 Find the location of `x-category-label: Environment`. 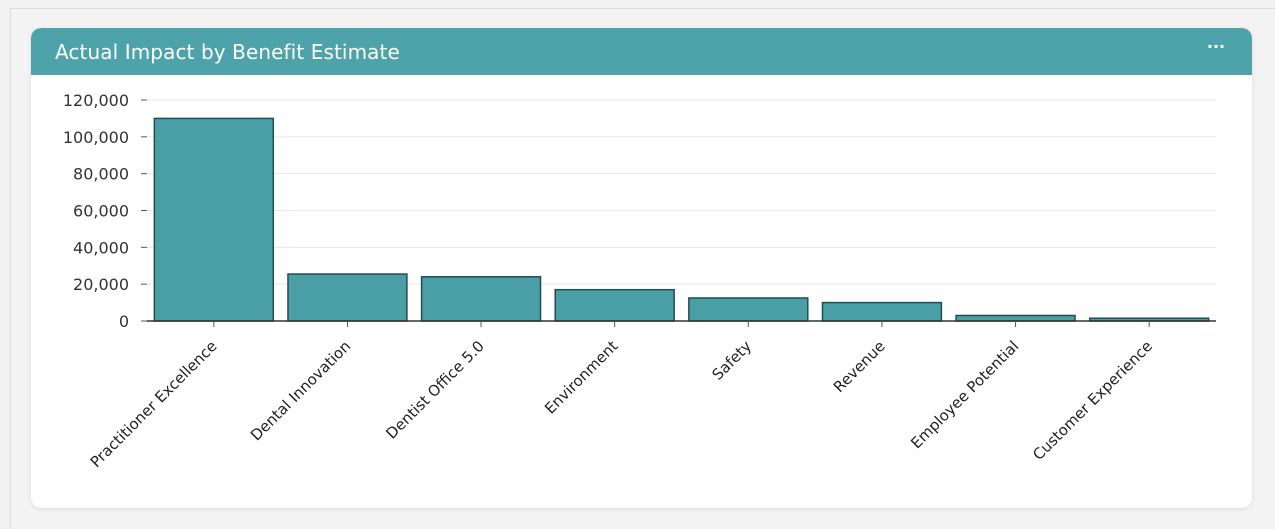

x-category-label: Environment is located at coordinates (581, 377).